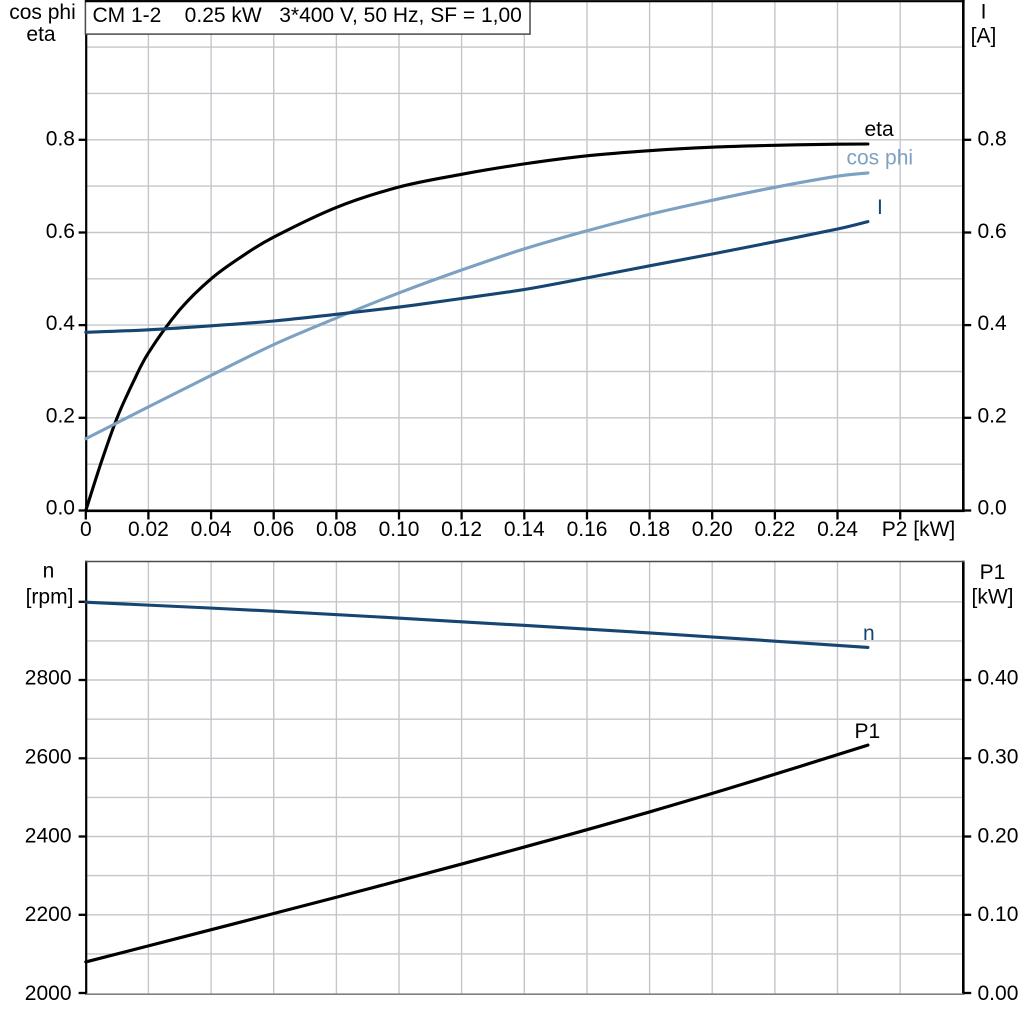  Describe the element at coordinates (998, 757) in the screenshot. I see `svg-text: 0.30` at that location.